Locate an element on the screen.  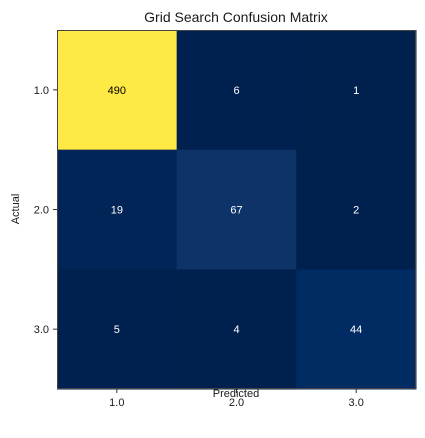
y-axis-ticks: 1.0 2.0 3.0 is located at coordinates (45, 210).